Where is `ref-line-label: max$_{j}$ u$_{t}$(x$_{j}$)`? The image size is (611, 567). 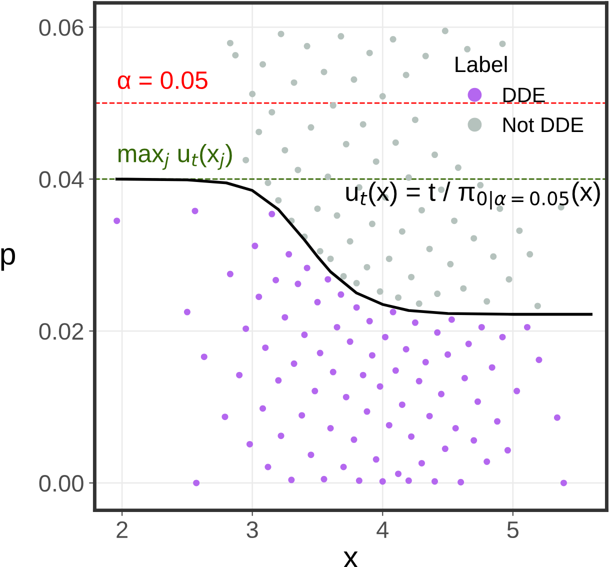 ref-line-label: max$_{j}$ u$_{t}$(x$_{j}$) is located at coordinates (175, 157).